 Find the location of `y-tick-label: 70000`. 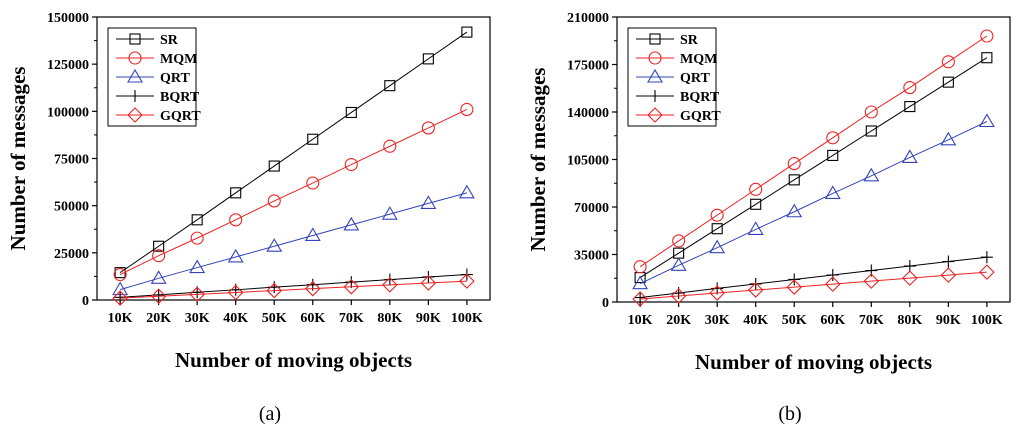

y-tick-label: 70000 is located at coordinates (591, 208).